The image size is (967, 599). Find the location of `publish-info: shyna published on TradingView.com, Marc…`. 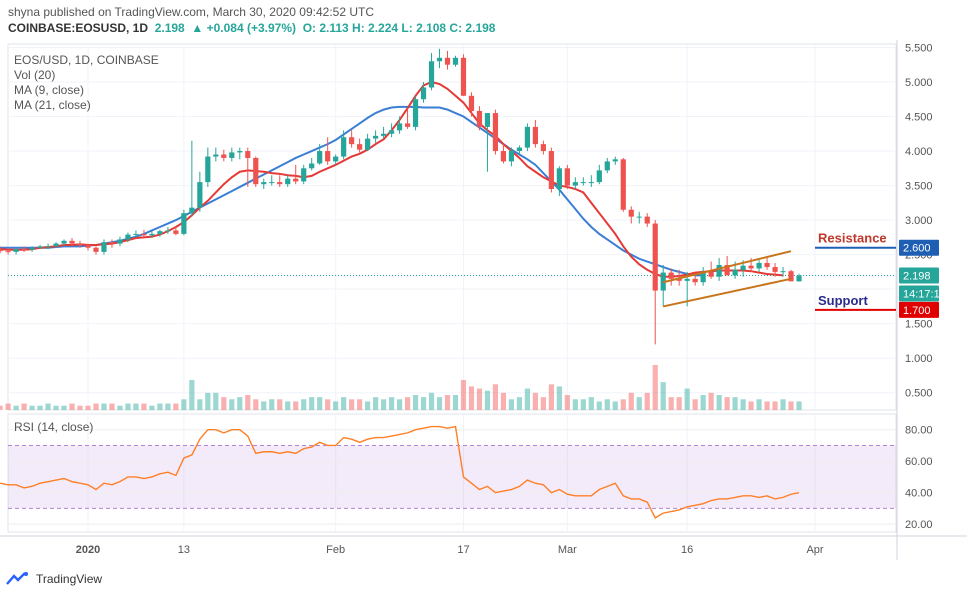

publish-info: shyna published on TradingView.com, Marc… is located at coordinates (191, 12).